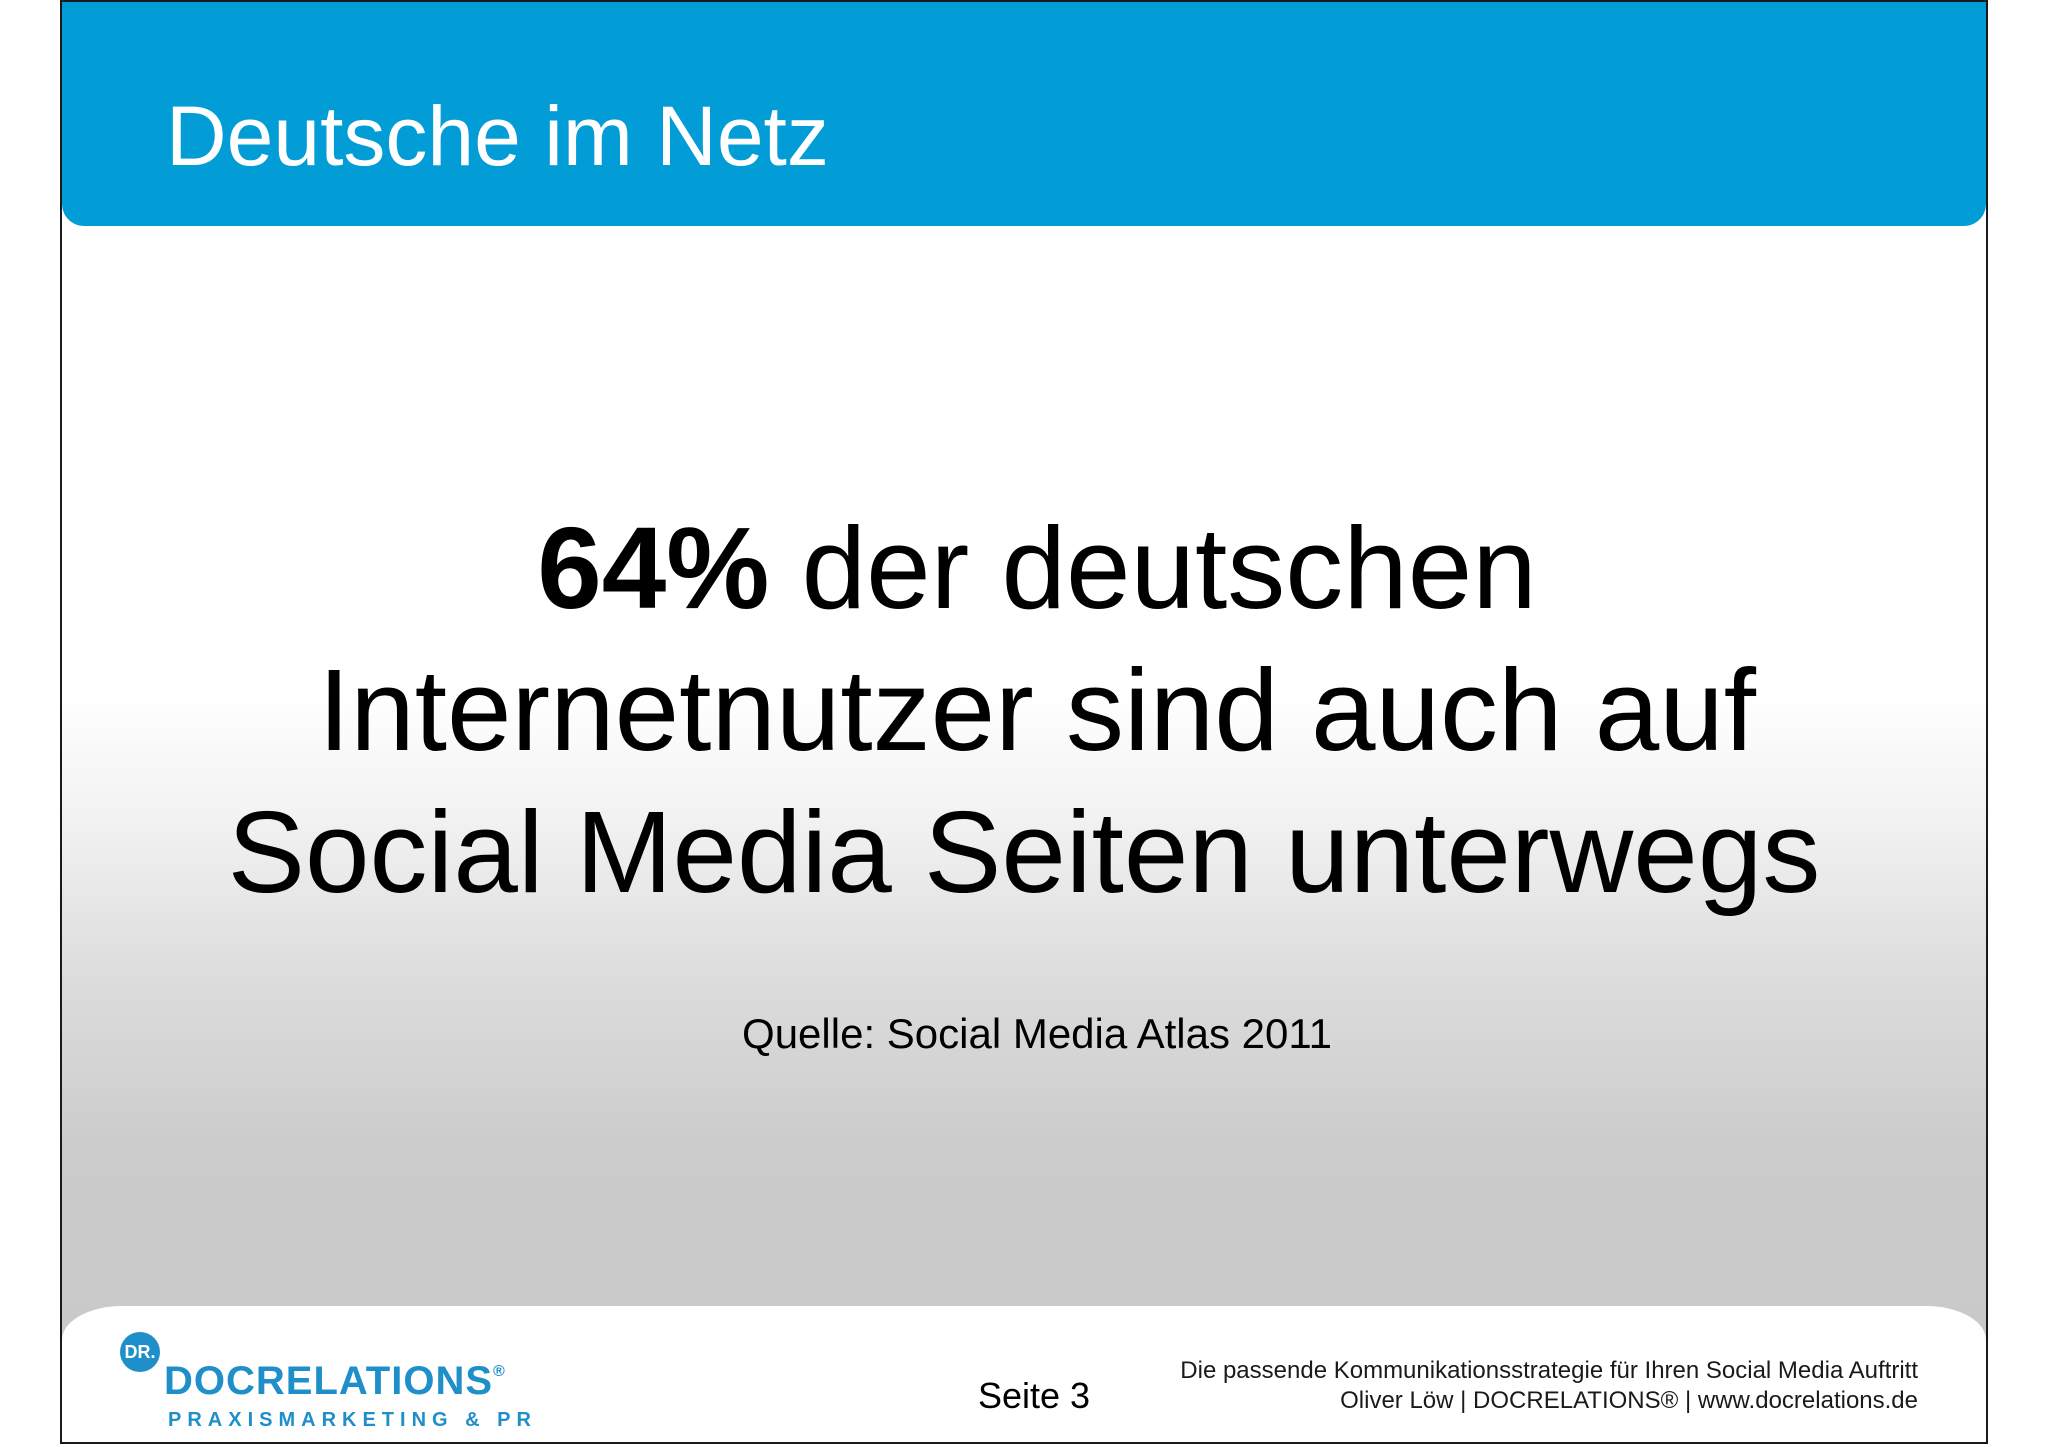 The width and height of the screenshot is (2048, 1447). I want to click on page-number: Seite 3, so click(1034, 1395).